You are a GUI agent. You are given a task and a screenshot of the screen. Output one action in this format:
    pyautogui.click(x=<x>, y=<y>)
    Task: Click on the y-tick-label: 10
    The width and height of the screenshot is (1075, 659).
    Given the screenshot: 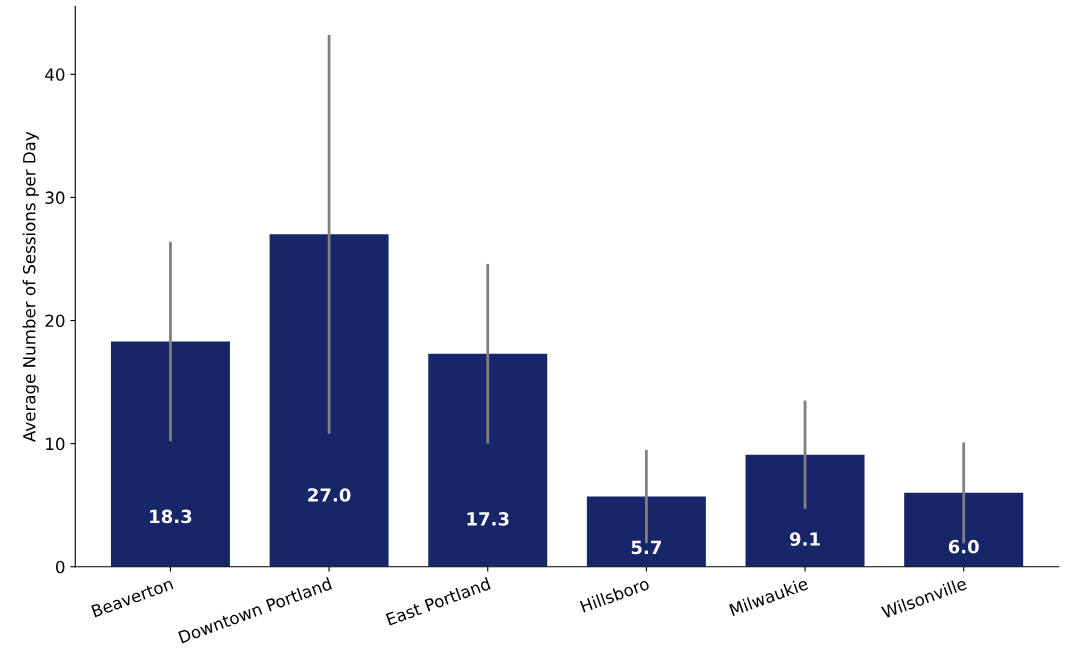 What is the action you would take?
    pyautogui.click(x=55, y=444)
    